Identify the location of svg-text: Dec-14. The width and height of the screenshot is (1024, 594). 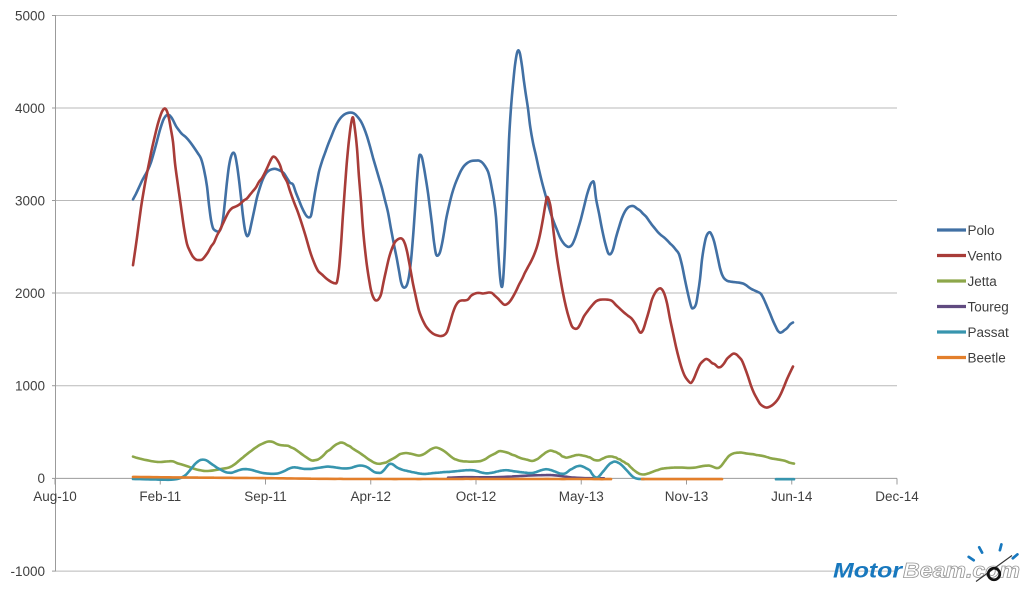
(897, 496).